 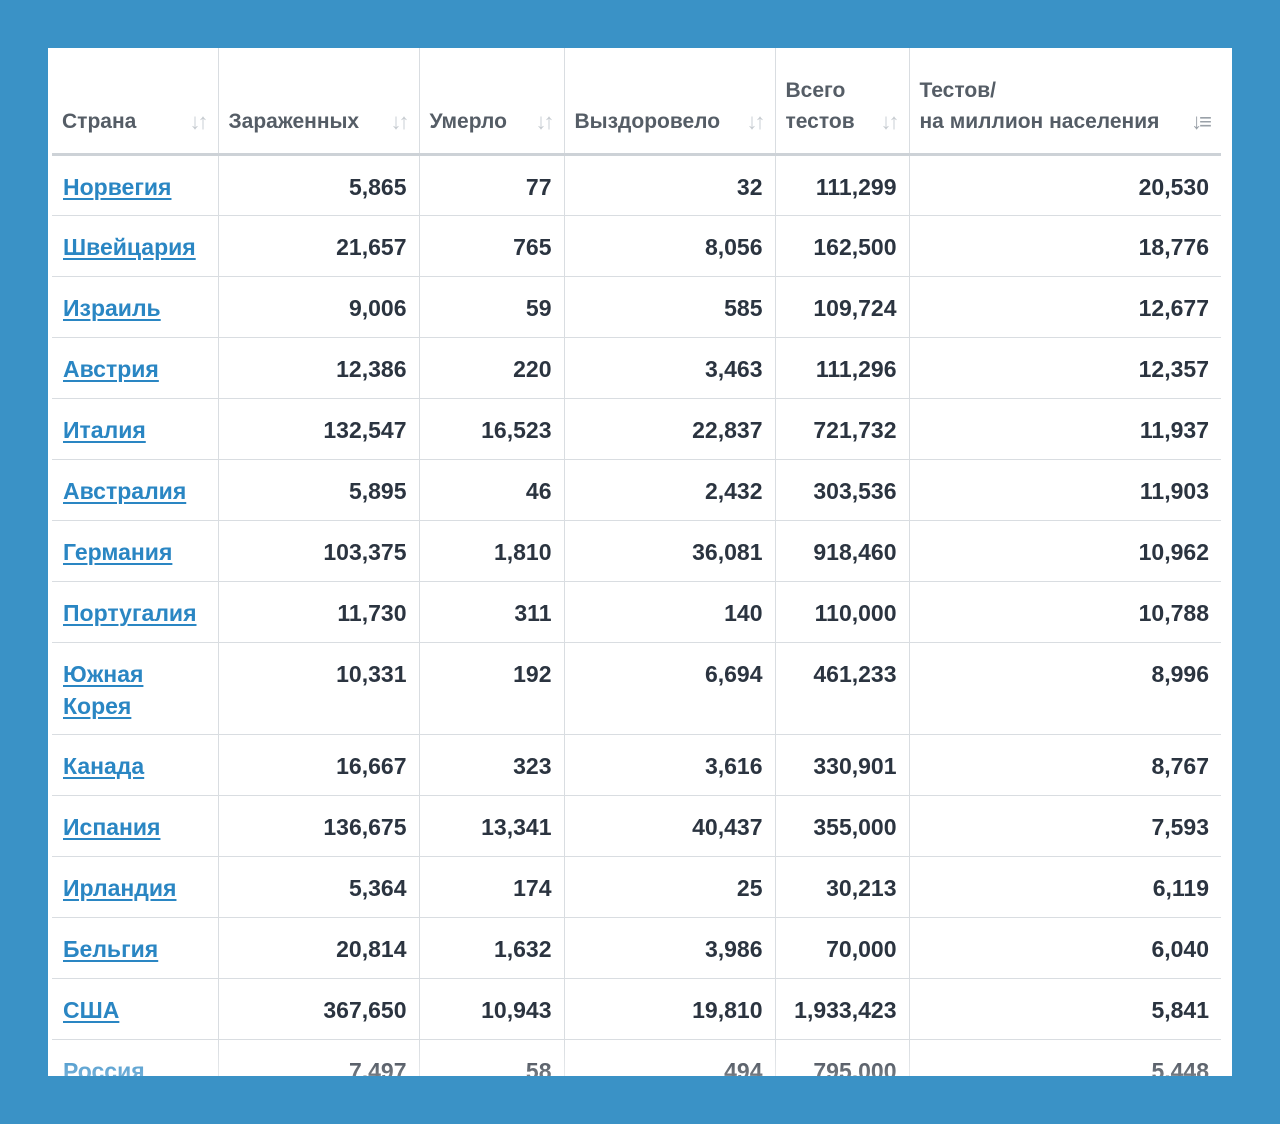 What do you see at coordinates (1065, 185) in the screenshot?
I see `per-million-cell: 20,530` at bounding box center [1065, 185].